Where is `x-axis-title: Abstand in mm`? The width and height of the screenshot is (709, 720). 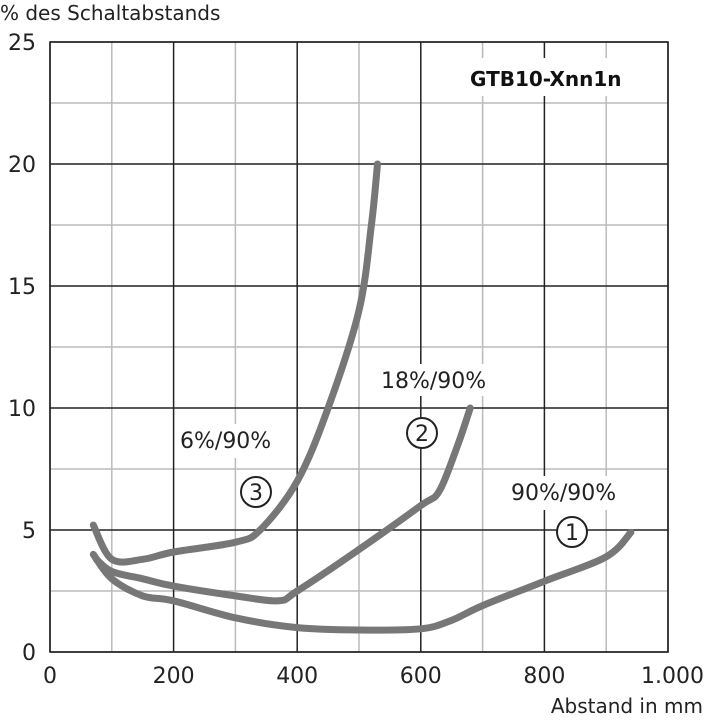 x-axis-title: Abstand in mm is located at coordinates (627, 706).